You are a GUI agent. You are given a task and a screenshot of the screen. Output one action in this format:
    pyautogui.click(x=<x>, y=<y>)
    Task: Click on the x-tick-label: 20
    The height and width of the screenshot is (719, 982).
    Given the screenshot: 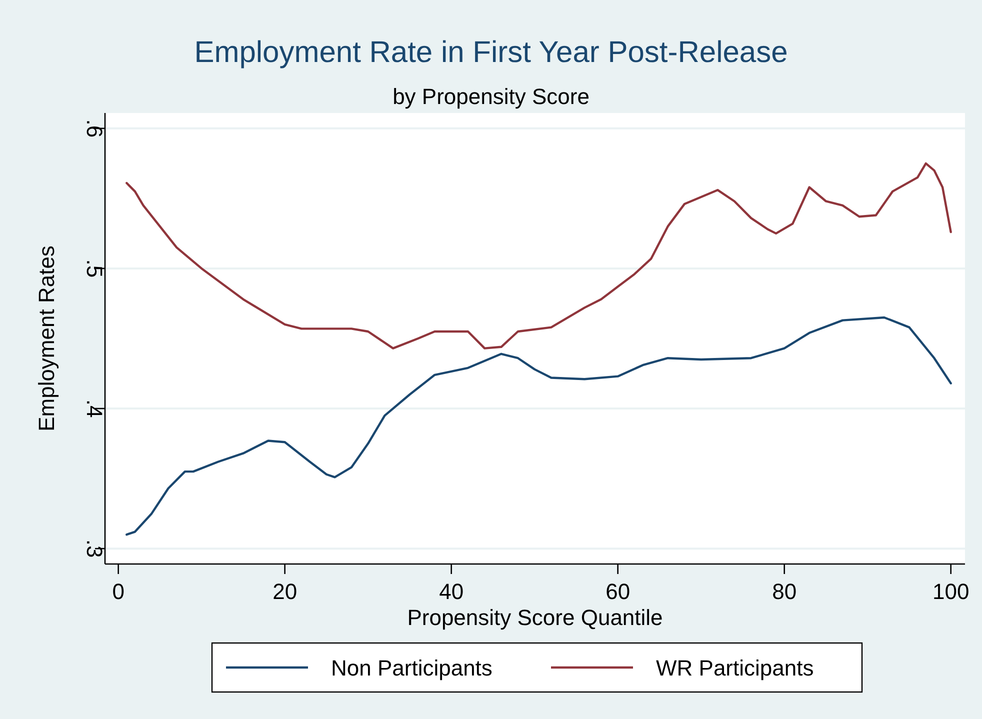 What is the action you would take?
    pyautogui.click(x=285, y=591)
    